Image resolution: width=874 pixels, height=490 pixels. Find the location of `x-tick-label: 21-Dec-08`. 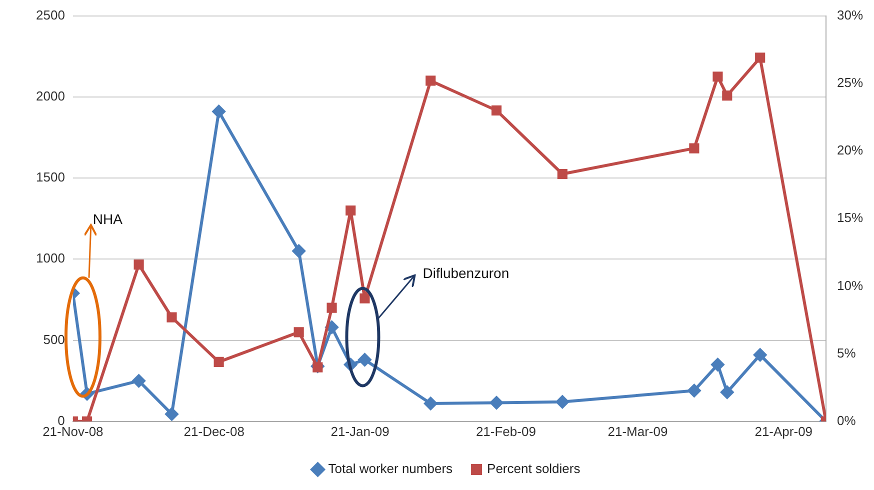

x-tick-label: 21-Dec-08 is located at coordinates (214, 431).